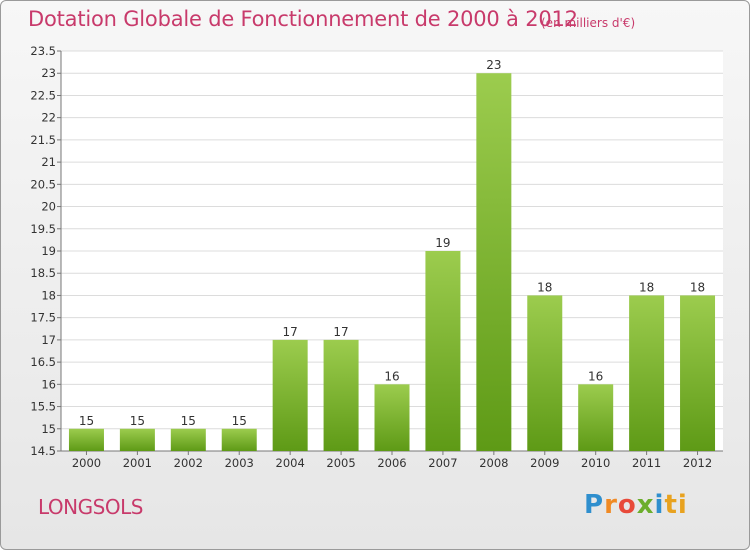 This screenshot has height=550, width=750. What do you see at coordinates (48, 429) in the screenshot?
I see `y-tick-label: 15` at bounding box center [48, 429].